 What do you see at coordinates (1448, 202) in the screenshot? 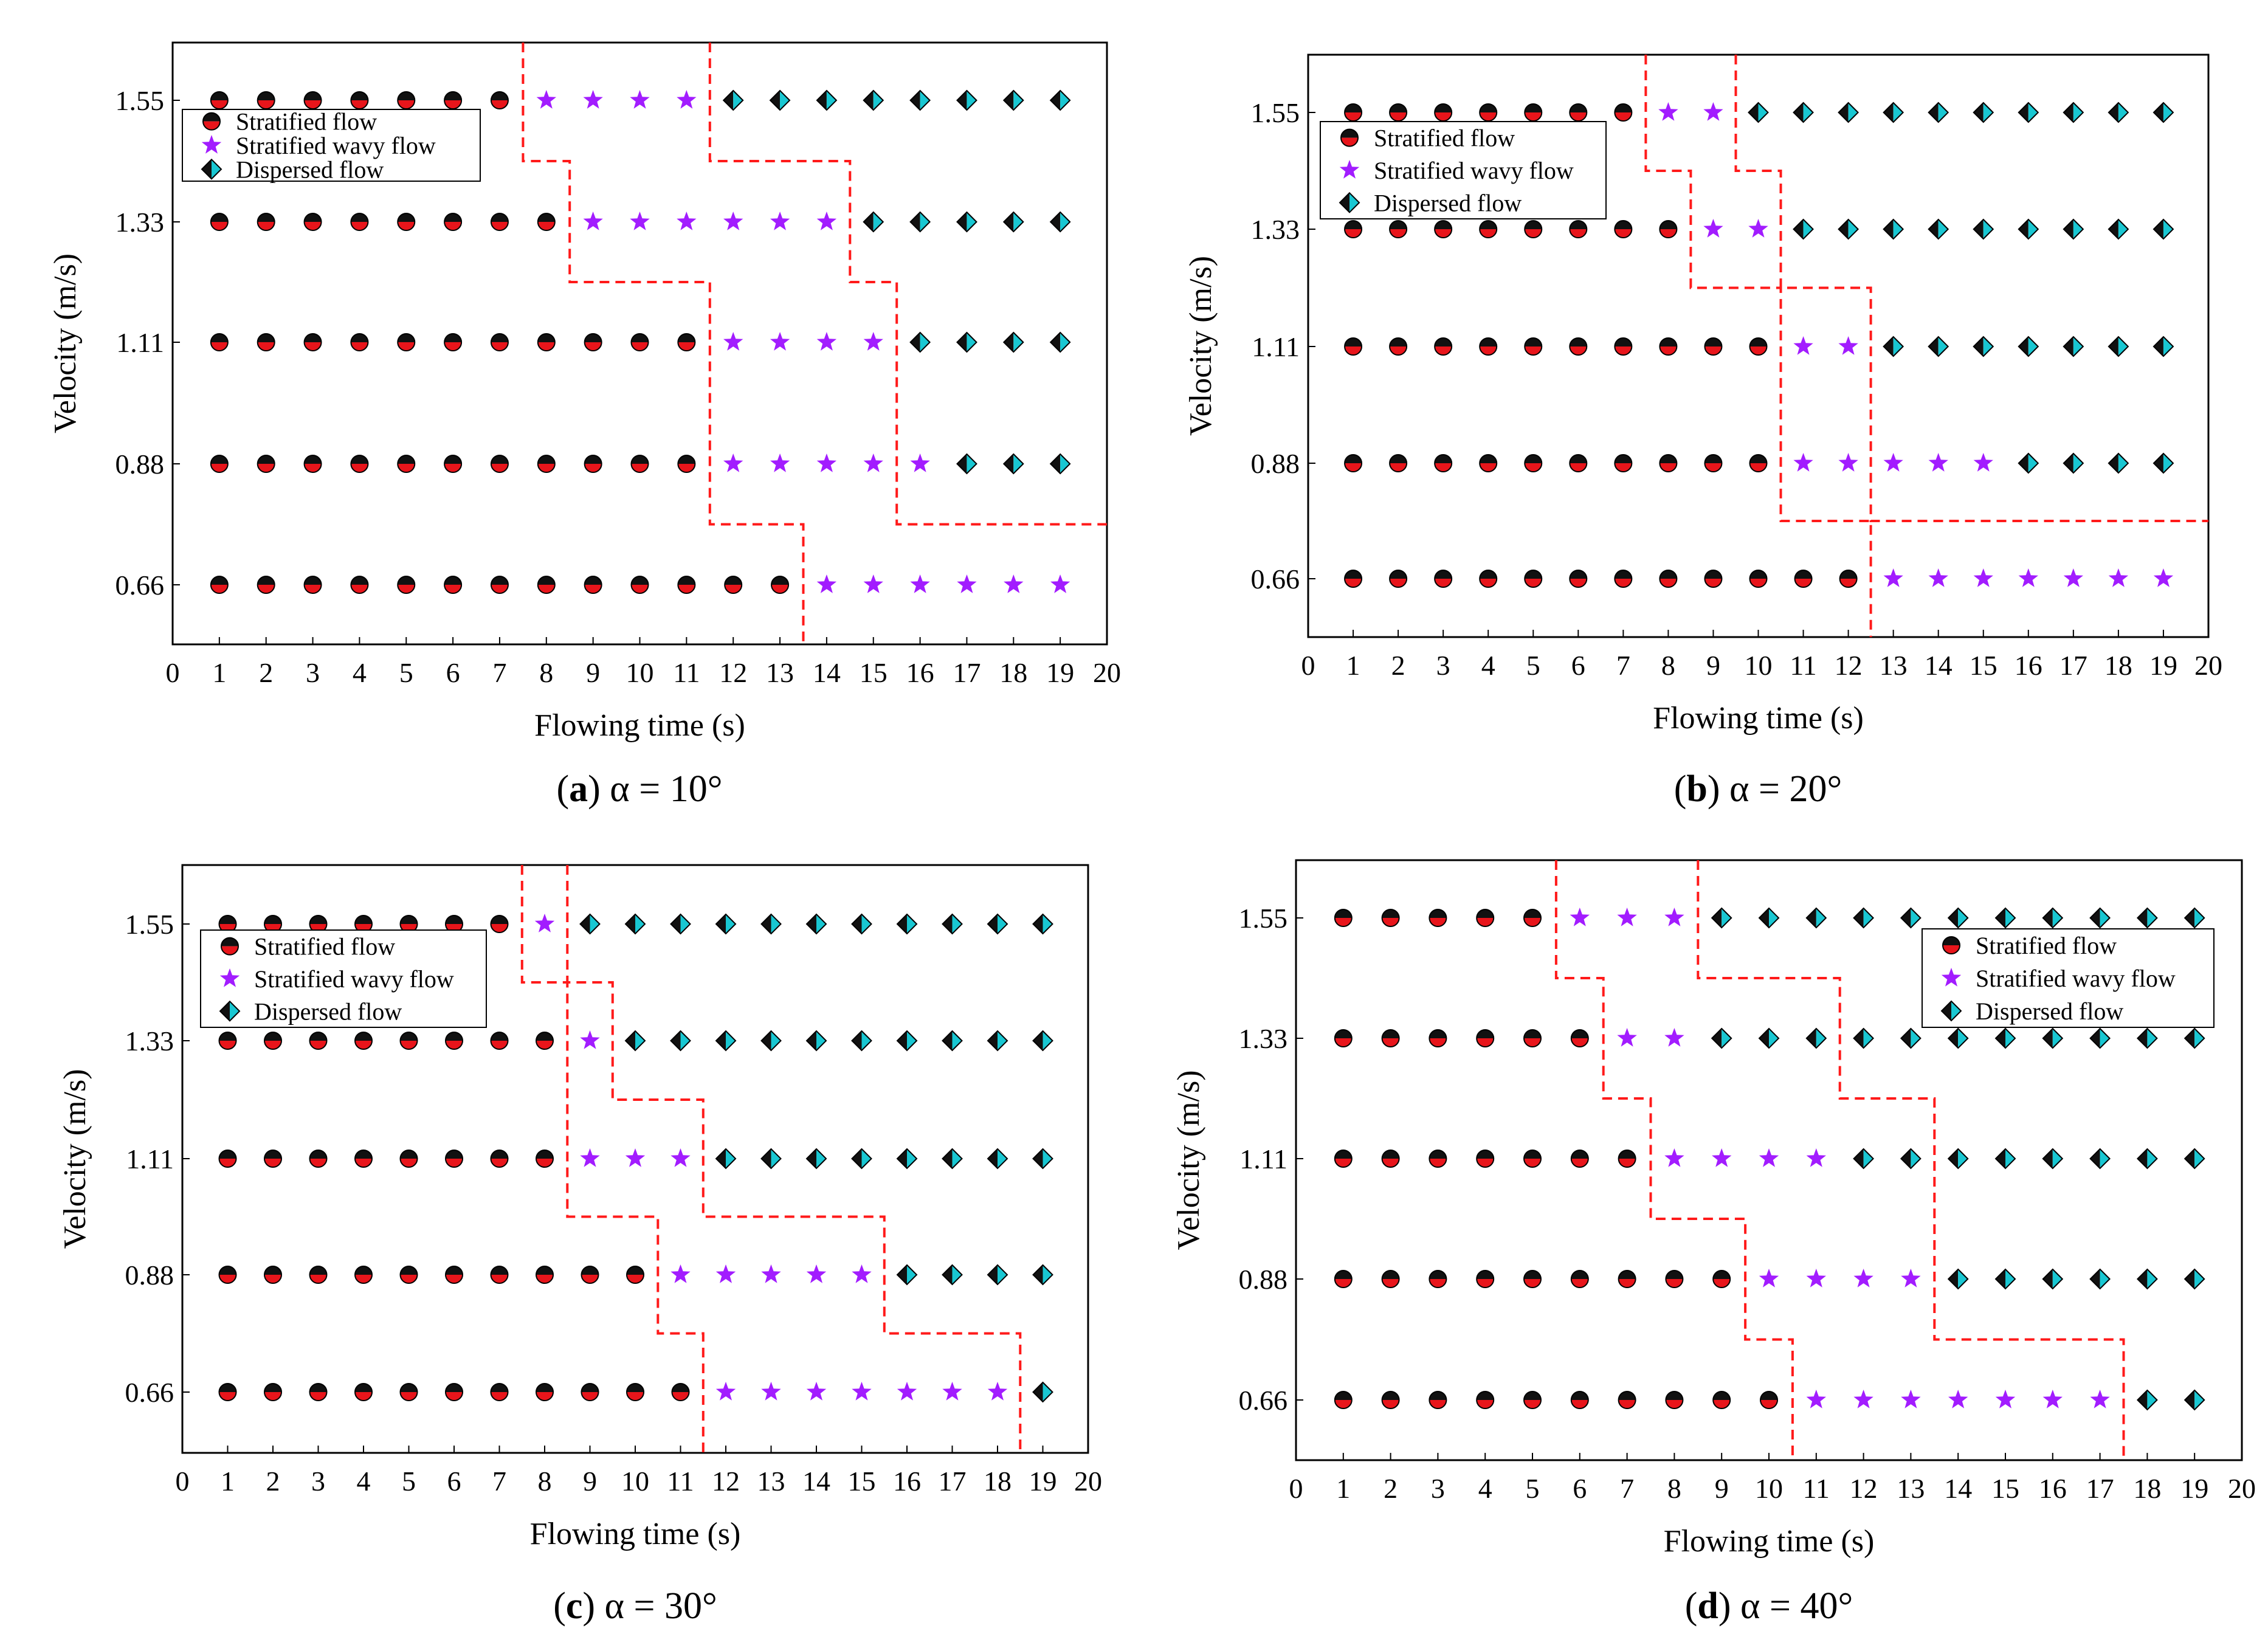
I see `legend-entry: Dispersed flow` at bounding box center [1448, 202].